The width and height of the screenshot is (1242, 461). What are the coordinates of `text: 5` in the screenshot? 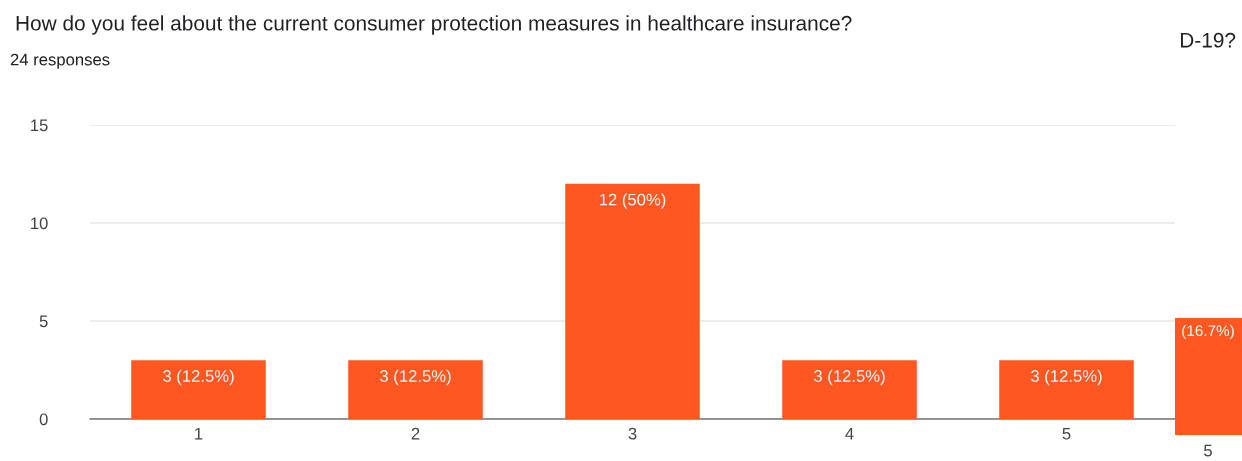 It's located at (1208, 450).